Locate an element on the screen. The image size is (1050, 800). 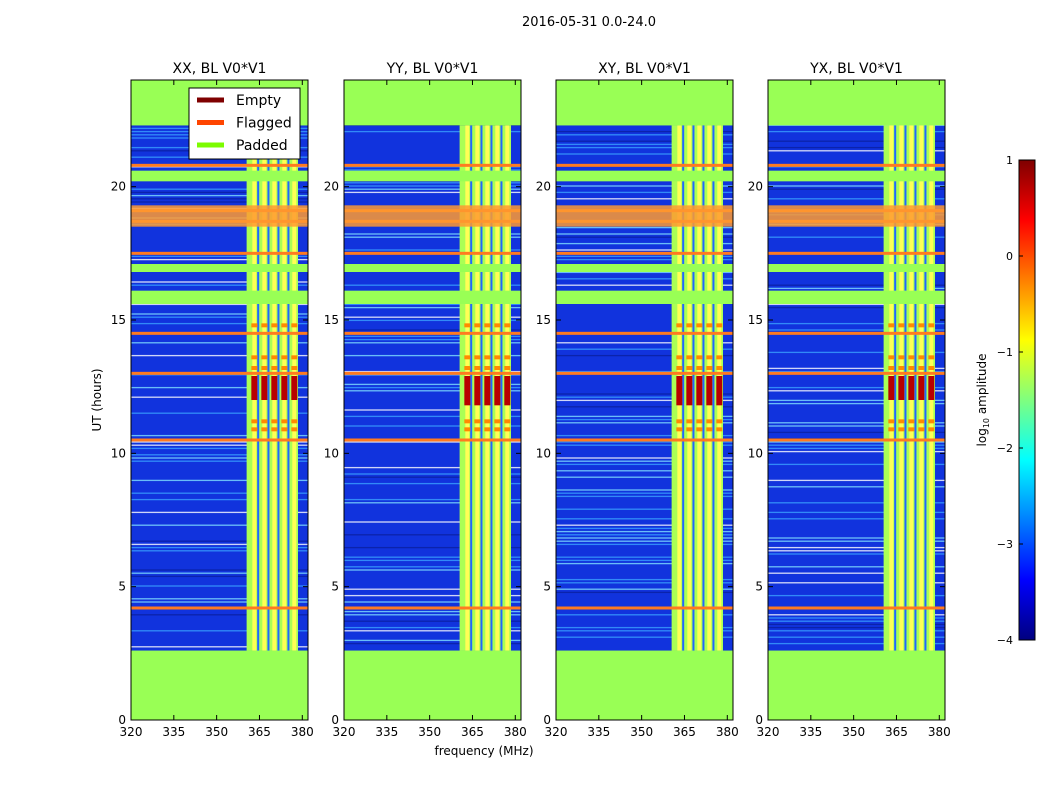
heatmap-image is located at coordinates (856, 400).